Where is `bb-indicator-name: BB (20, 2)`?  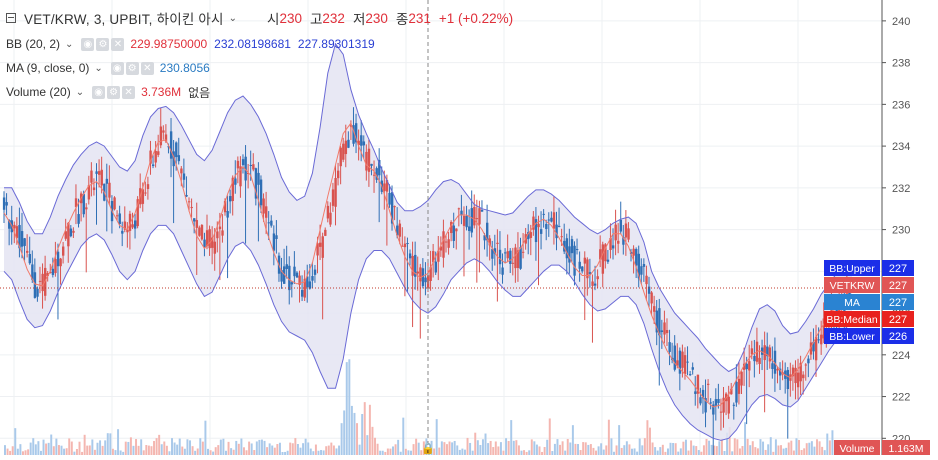
bb-indicator-name: BB (20, 2) is located at coordinates (33, 44).